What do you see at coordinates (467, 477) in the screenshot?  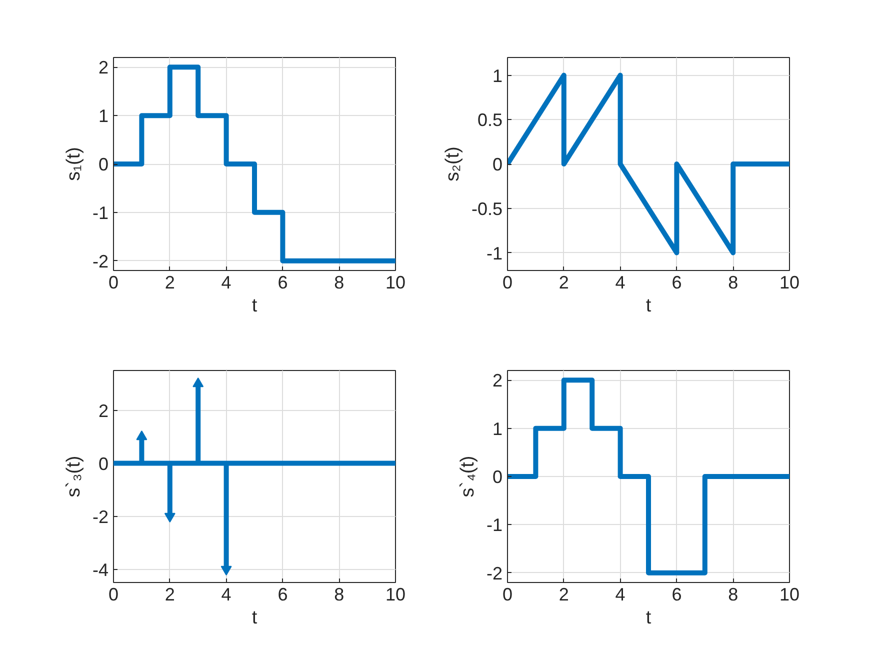 I see `y-axis-title: s`₄(t)` at bounding box center [467, 477].